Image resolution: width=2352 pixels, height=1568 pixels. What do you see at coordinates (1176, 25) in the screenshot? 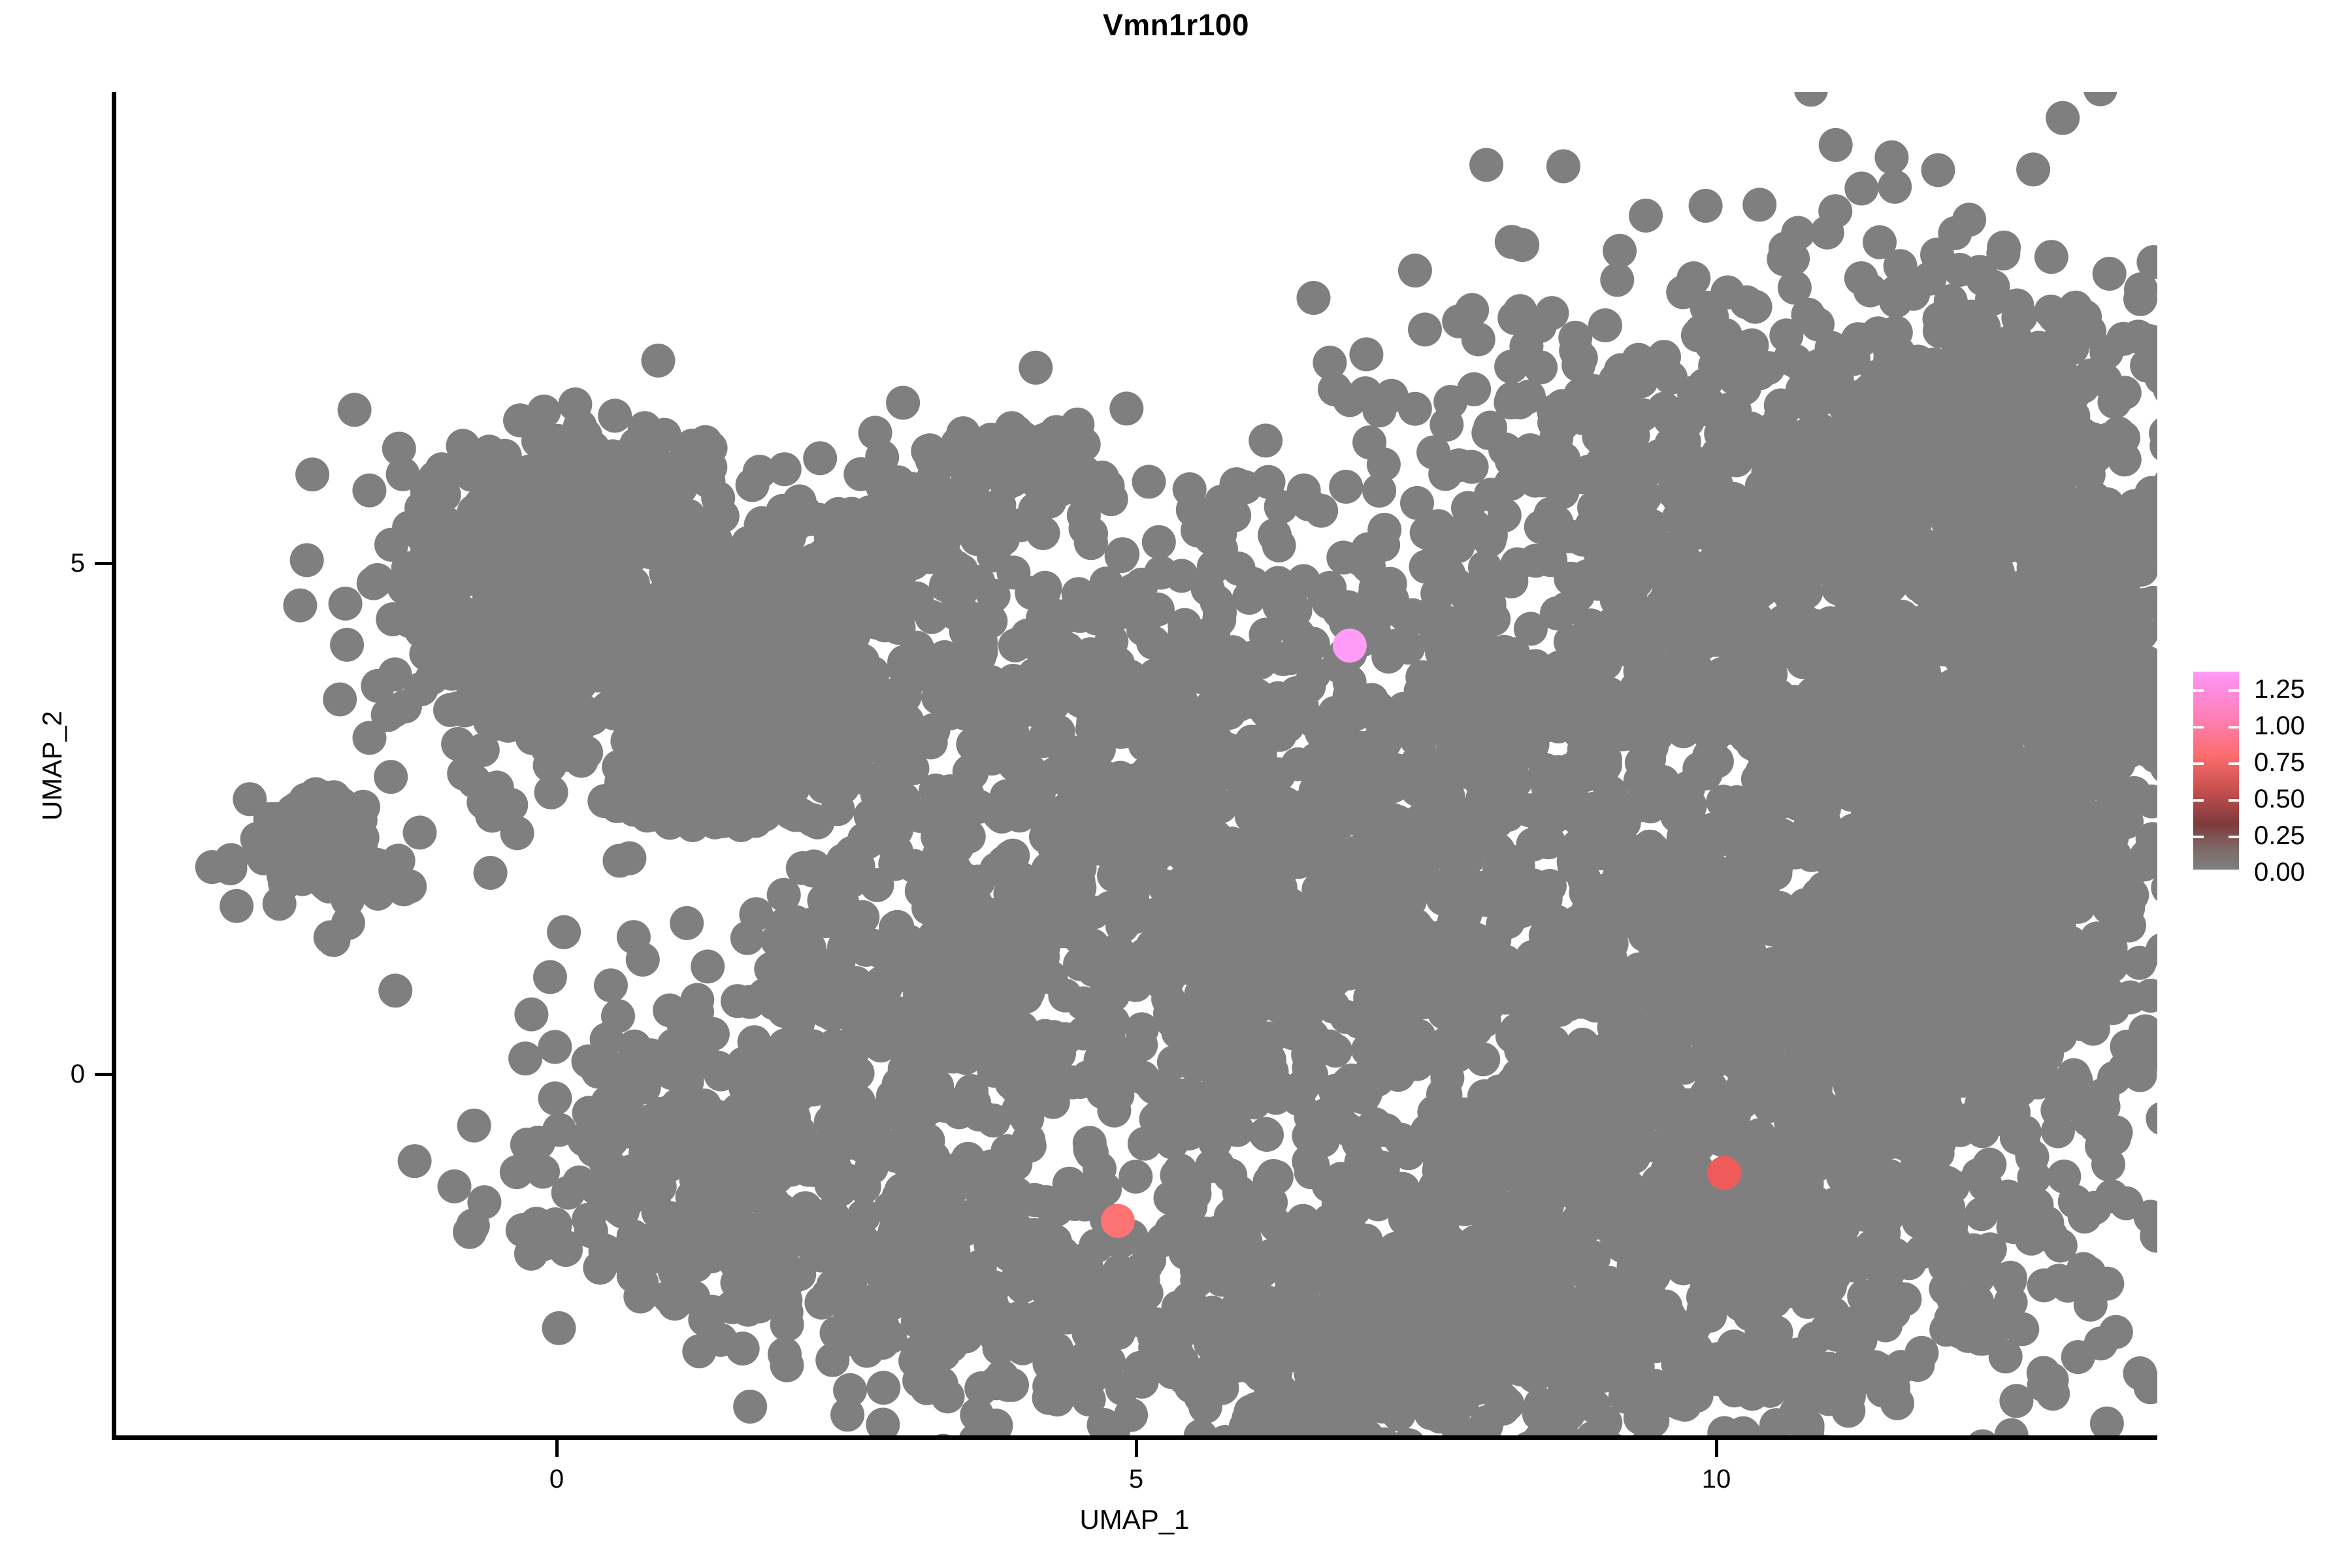
I see `page-title: Vmn1r100` at bounding box center [1176, 25].